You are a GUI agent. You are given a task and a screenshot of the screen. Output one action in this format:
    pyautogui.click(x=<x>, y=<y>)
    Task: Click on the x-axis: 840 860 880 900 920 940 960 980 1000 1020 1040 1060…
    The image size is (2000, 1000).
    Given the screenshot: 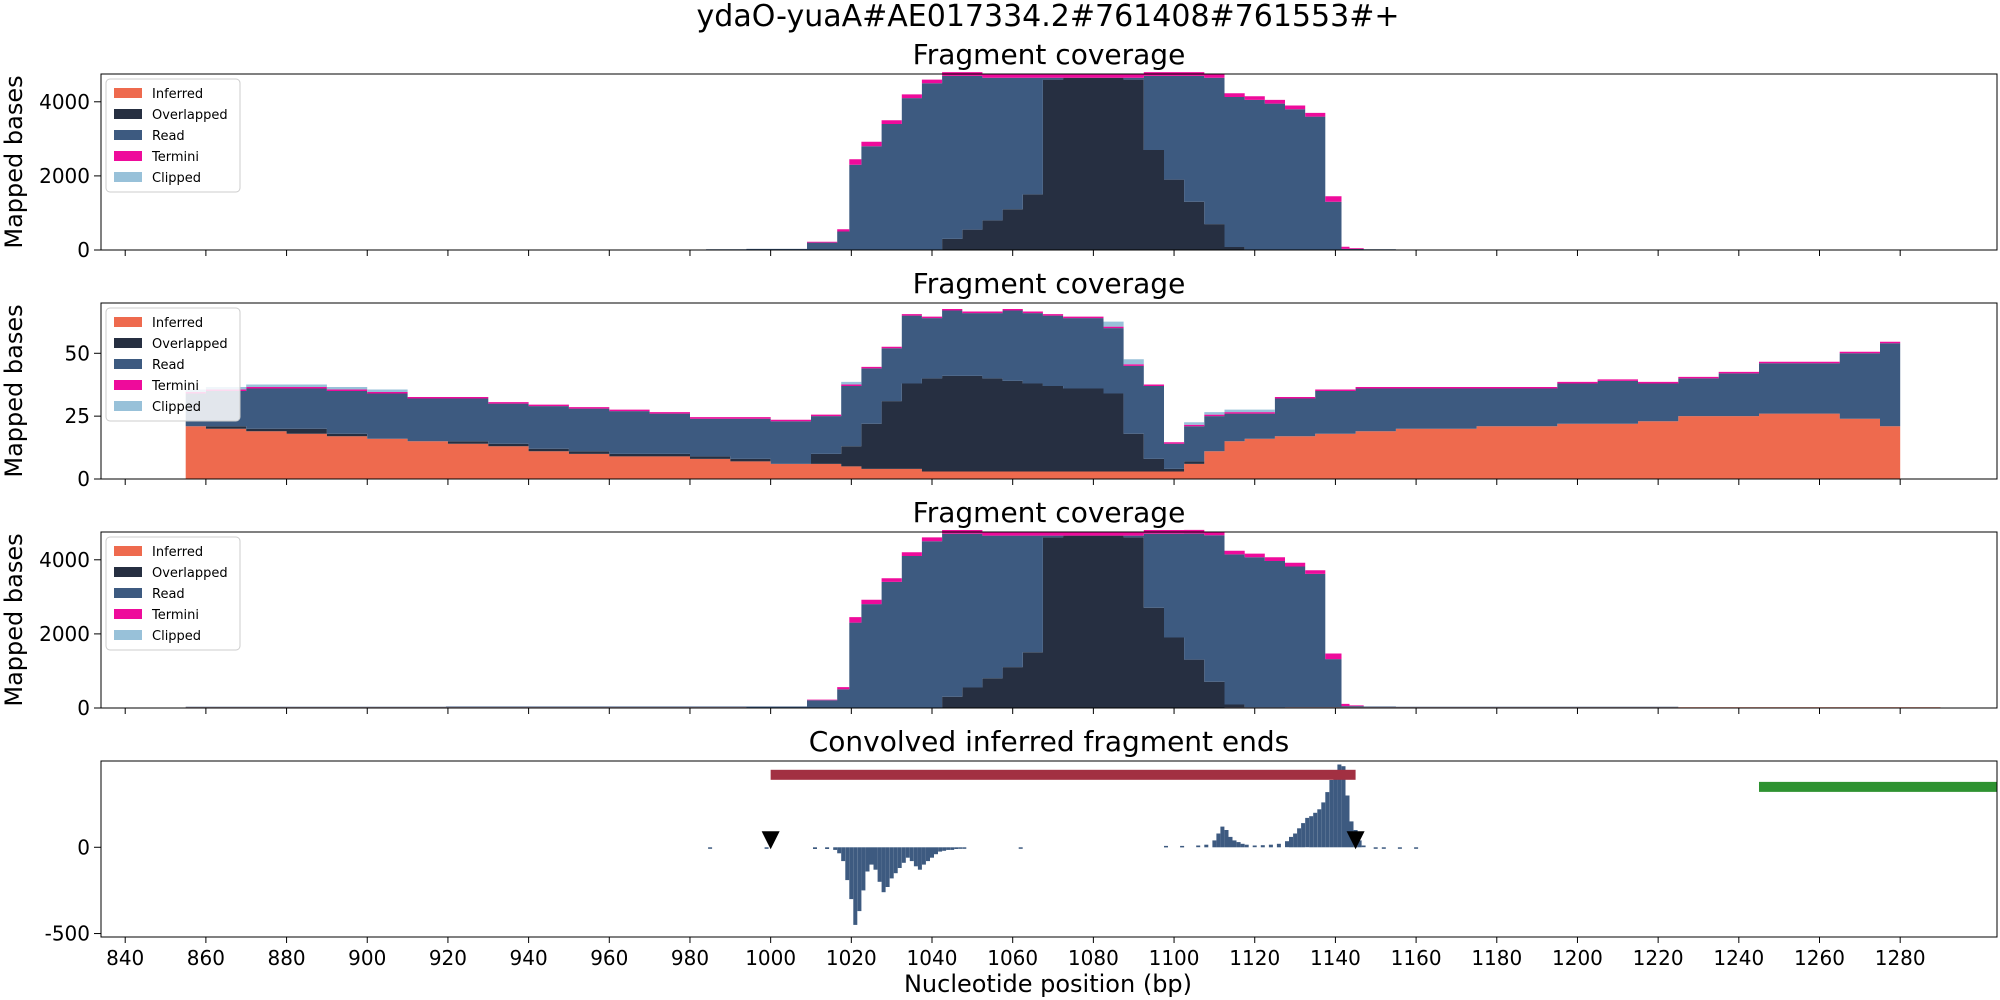 What is the action you would take?
    pyautogui.click(x=1016, y=958)
    